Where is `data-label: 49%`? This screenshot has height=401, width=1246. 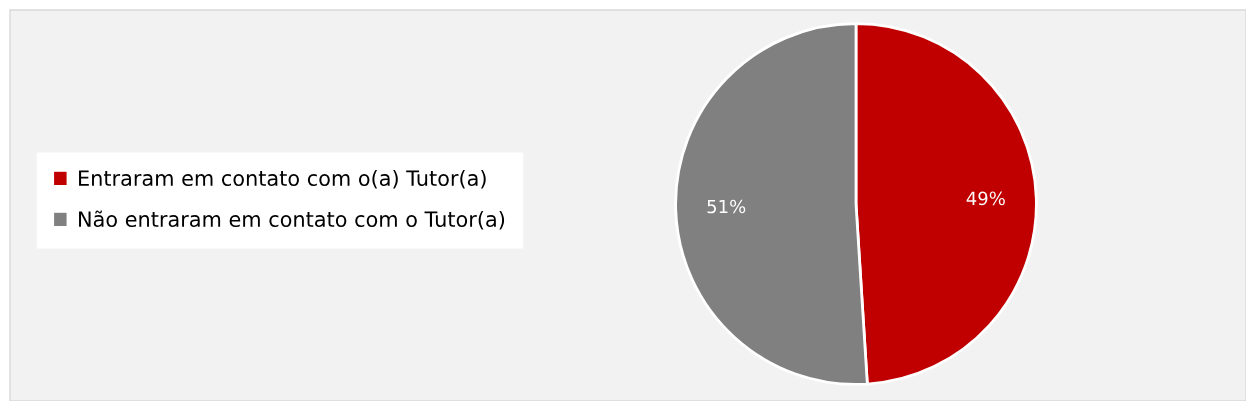 data-label: 49% is located at coordinates (985, 198).